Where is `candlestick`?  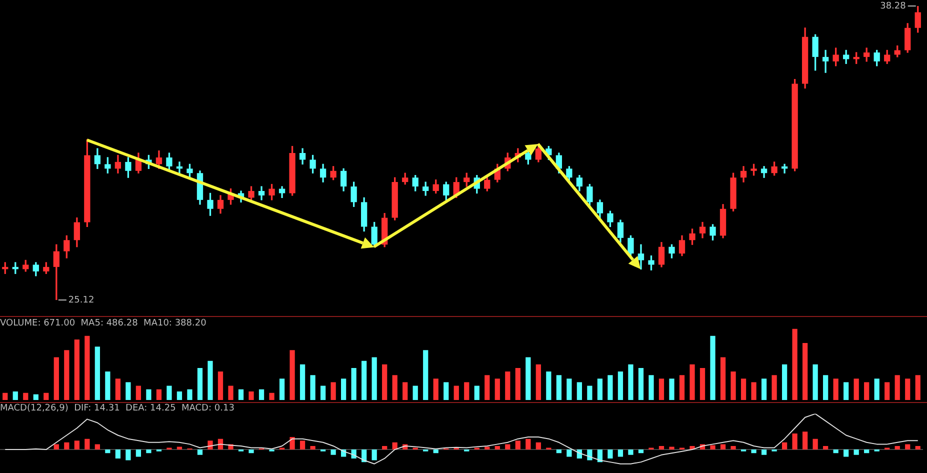 candlestick is located at coordinates (825, 61).